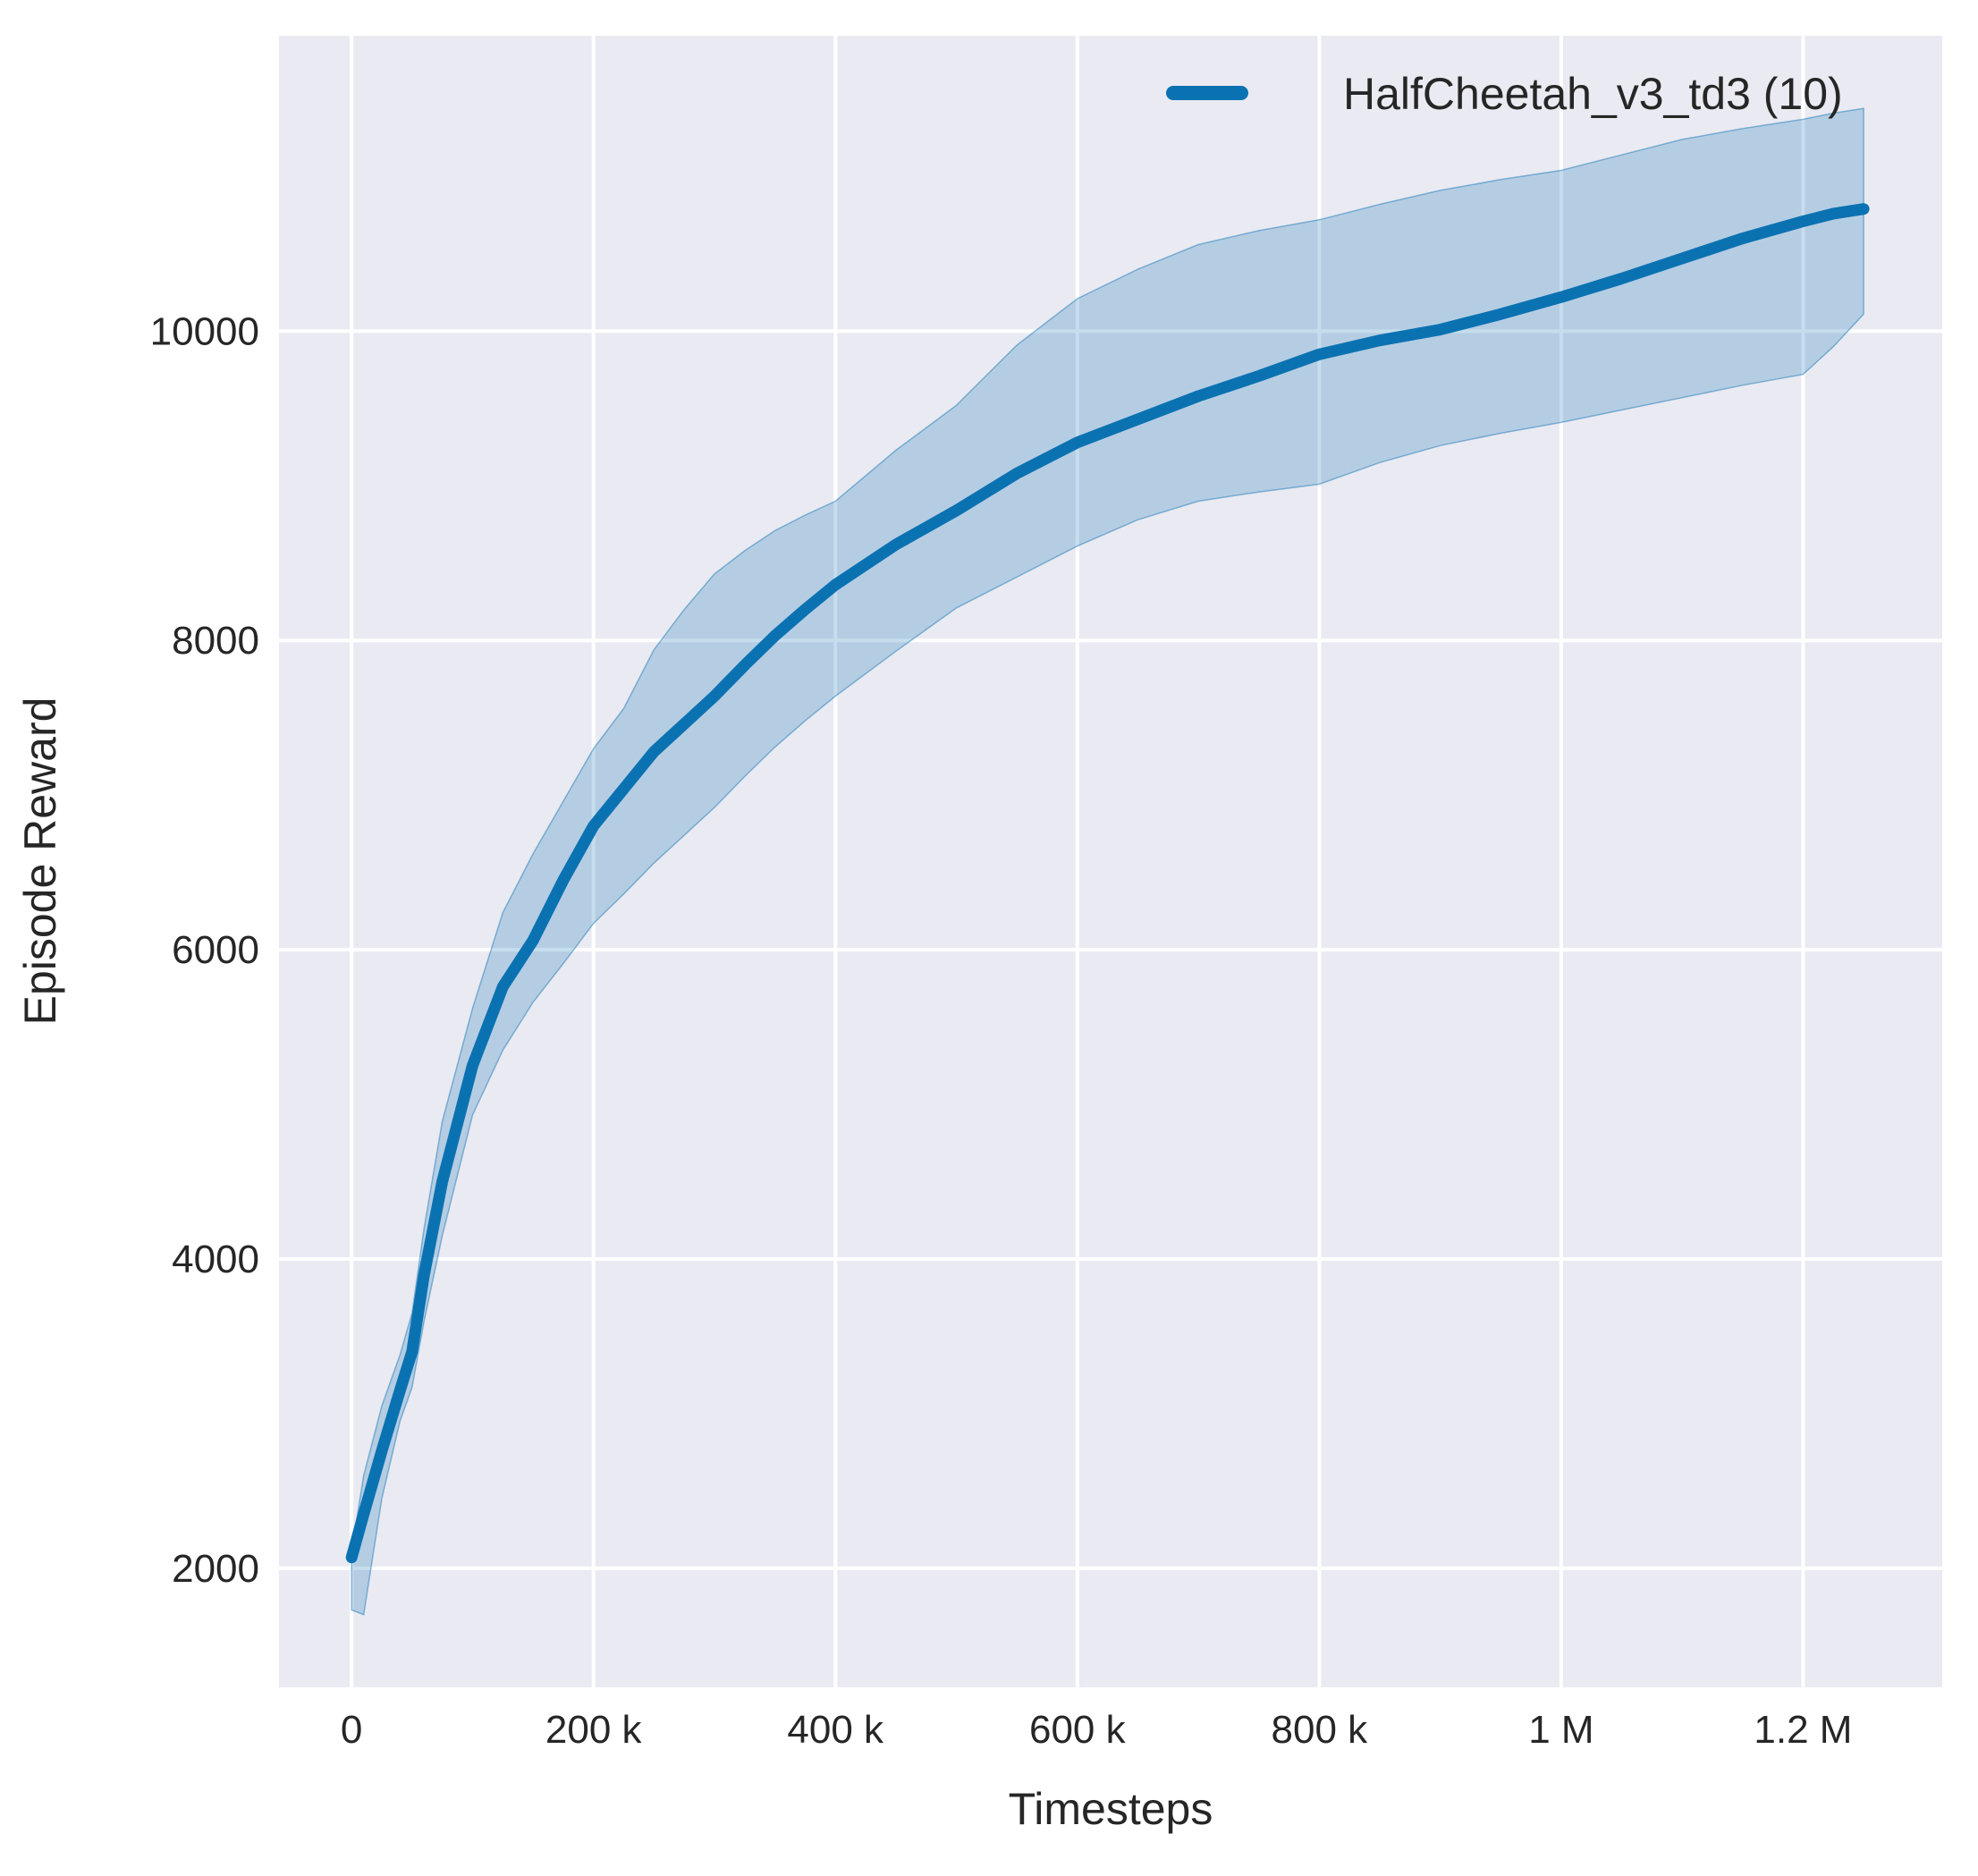 The image size is (1978, 1876). What do you see at coordinates (1560, 1730) in the screenshot?
I see `x-tick-label: 1 M` at bounding box center [1560, 1730].